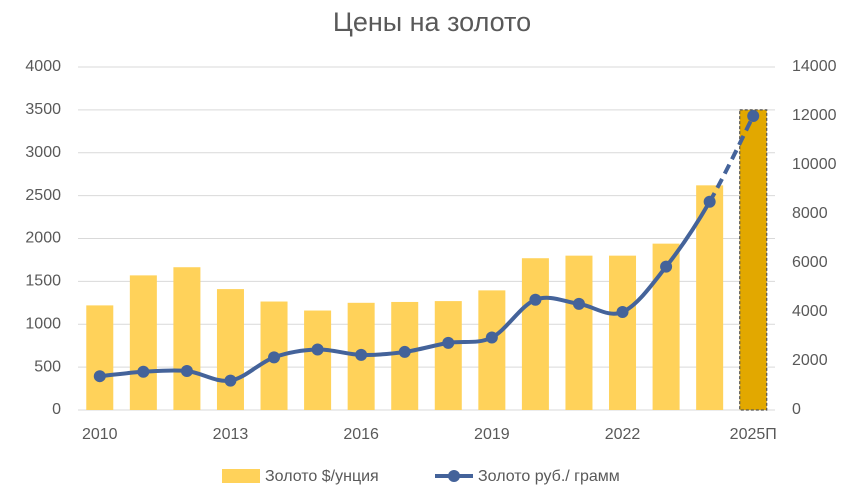 The width and height of the screenshot is (856, 503). I want to click on x-tick-label: 2025П, so click(753, 434).